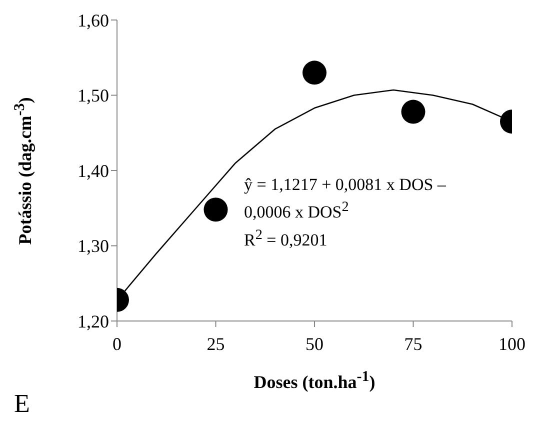  I want to click on point, so click(314, 72).